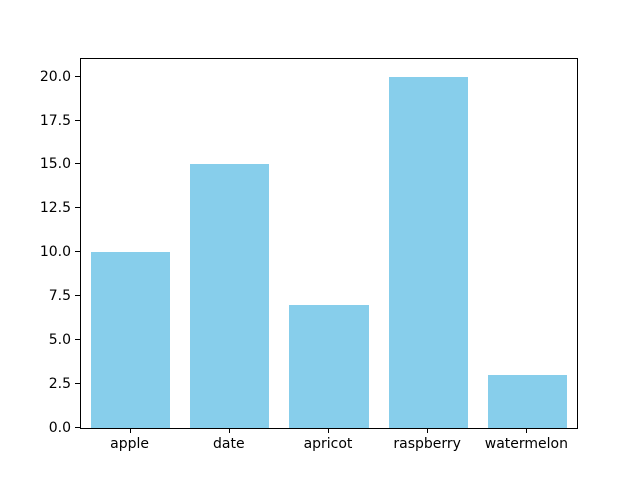  I want to click on y-tick-mark-20.0, so click(77, 76).